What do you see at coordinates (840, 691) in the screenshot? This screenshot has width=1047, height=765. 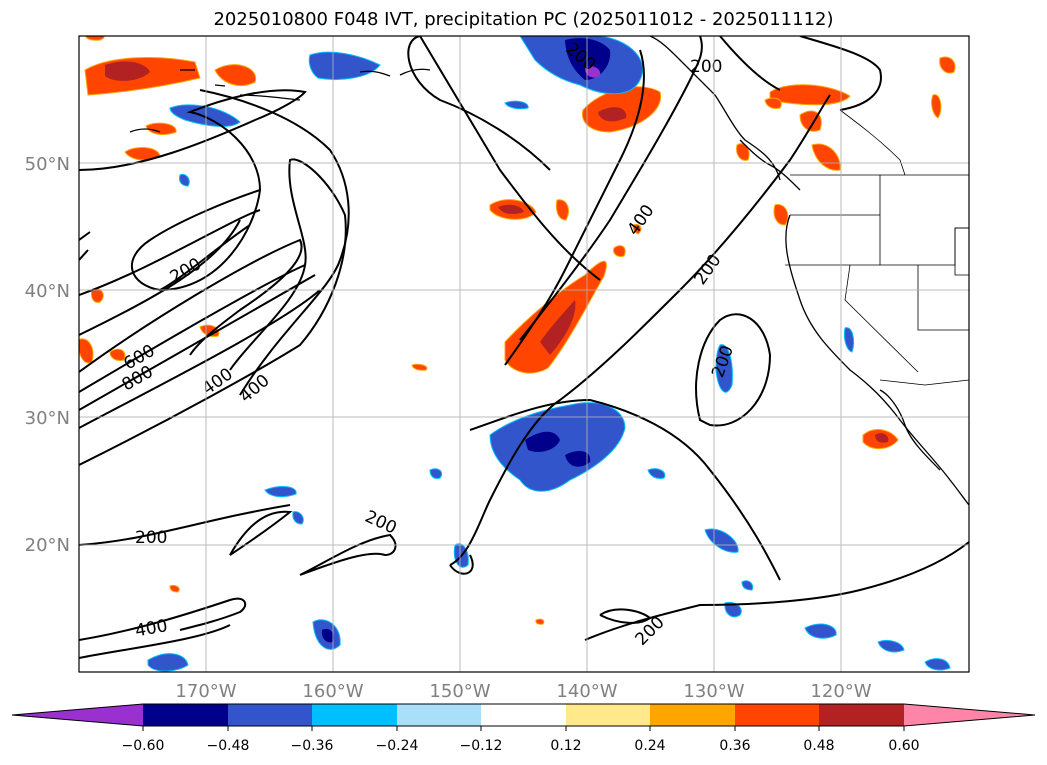 I see `lon-label: 120°W` at bounding box center [840, 691].